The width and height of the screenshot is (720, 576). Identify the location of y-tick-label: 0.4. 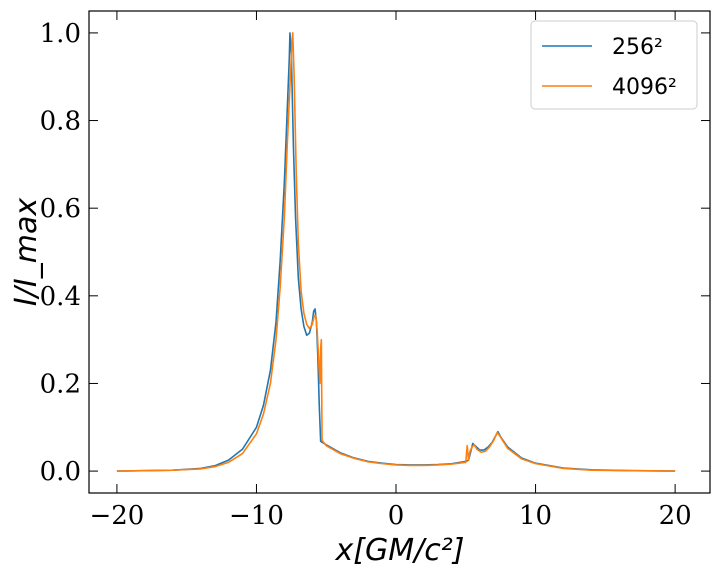
(60, 297).